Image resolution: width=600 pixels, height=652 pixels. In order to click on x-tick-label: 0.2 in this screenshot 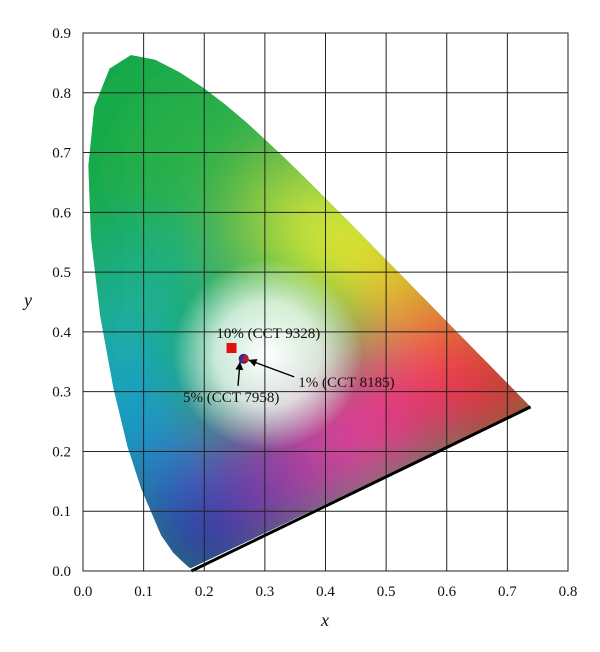, I will do `click(204, 592)`.